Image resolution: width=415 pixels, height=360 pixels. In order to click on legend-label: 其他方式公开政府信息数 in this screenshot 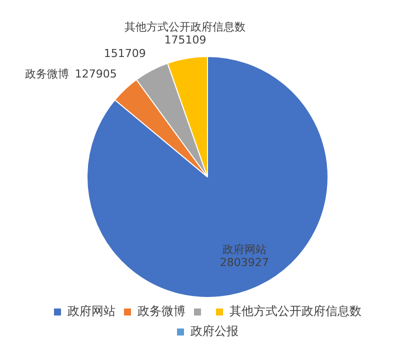, I will do `click(296, 311)`.